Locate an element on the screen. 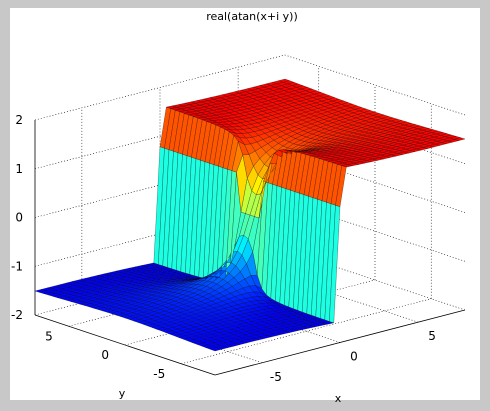  y-tick-label: 5 is located at coordinates (49, 336).